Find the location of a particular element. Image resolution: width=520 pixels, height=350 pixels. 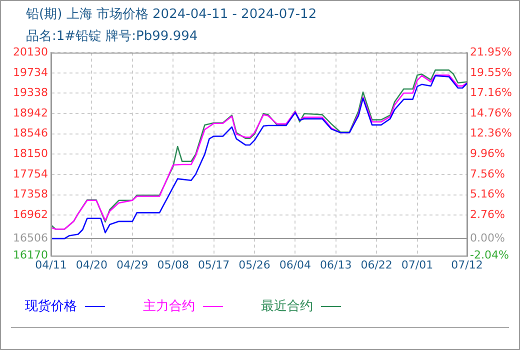

y-tick-label: 16962 is located at coordinates (30, 215).